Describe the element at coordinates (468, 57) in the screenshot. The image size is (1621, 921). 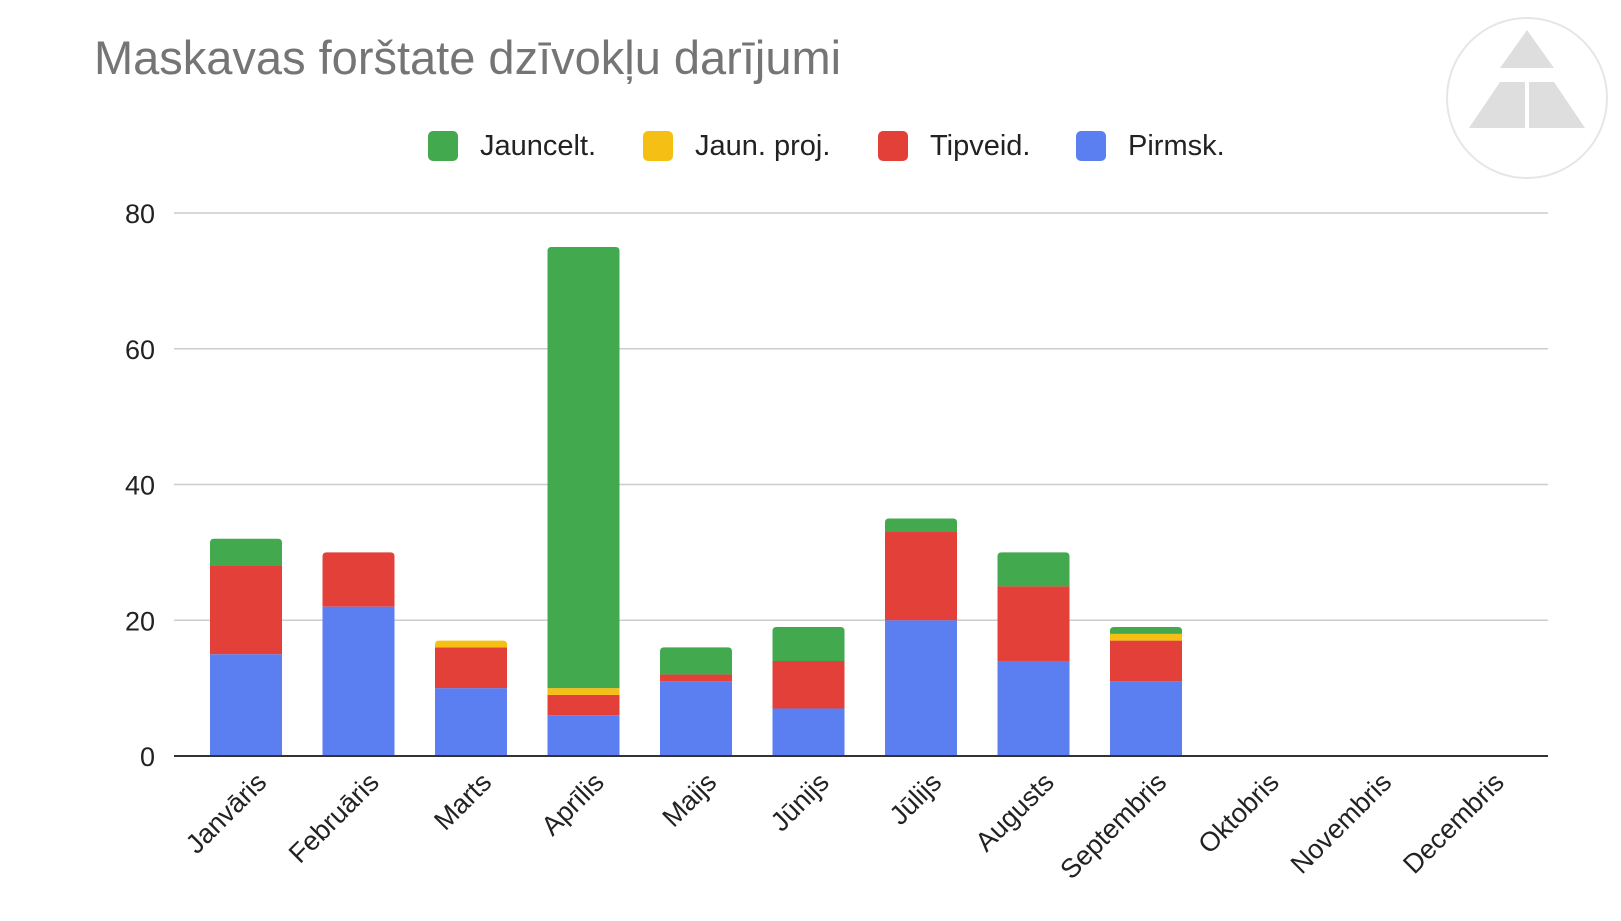
I see `chart-title: Maskavas forštate dzīvokļu darījumi` at that location.